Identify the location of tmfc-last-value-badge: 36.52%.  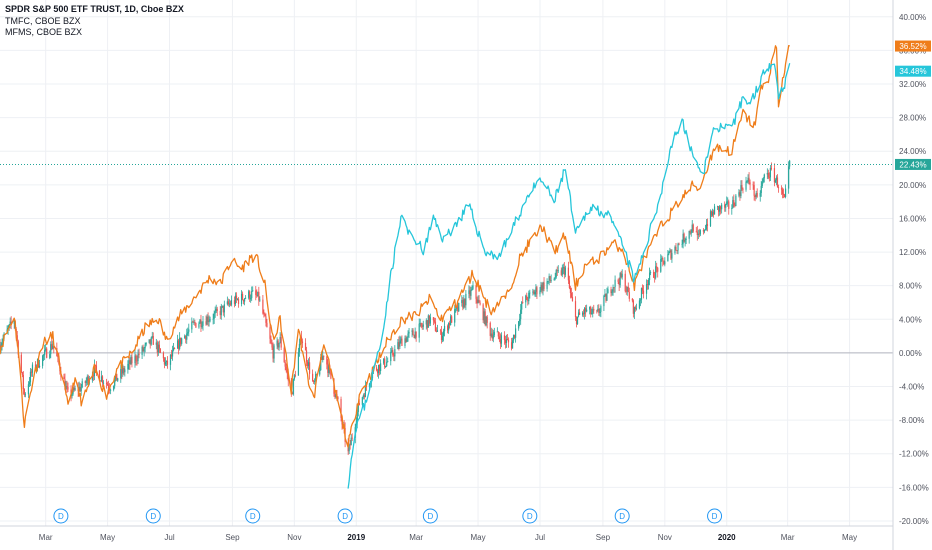
(913, 46).